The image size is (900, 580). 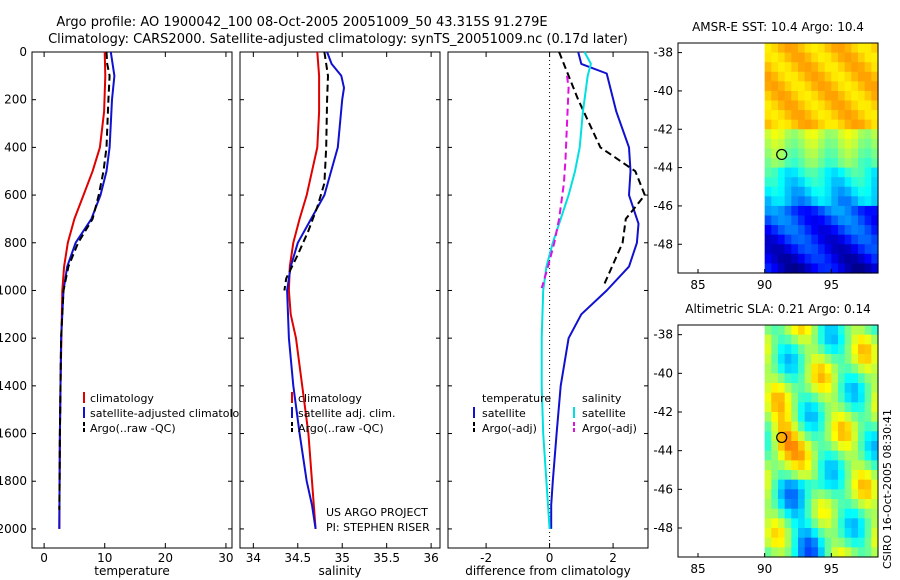 What do you see at coordinates (15, 195) in the screenshot?
I see `y-tick-label: 600` at bounding box center [15, 195].